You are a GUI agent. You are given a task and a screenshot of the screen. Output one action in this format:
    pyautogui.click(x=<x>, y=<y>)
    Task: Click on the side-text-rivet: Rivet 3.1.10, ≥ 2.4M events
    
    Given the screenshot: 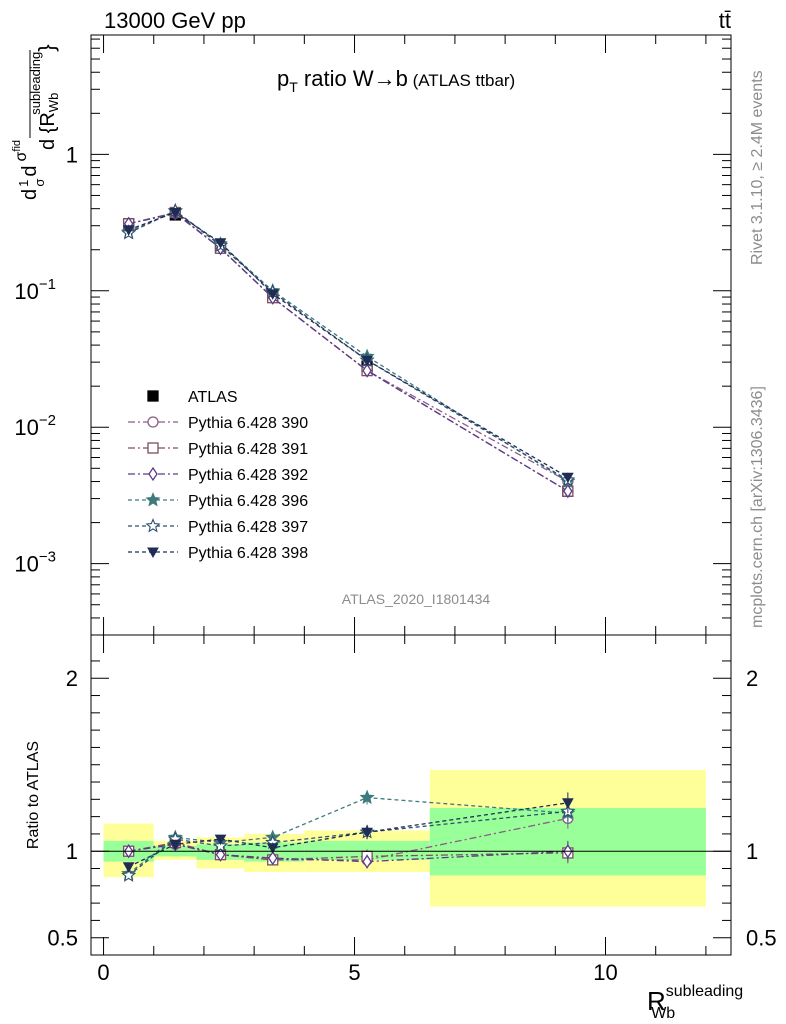 What is the action you would take?
    pyautogui.click(x=757, y=167)
    